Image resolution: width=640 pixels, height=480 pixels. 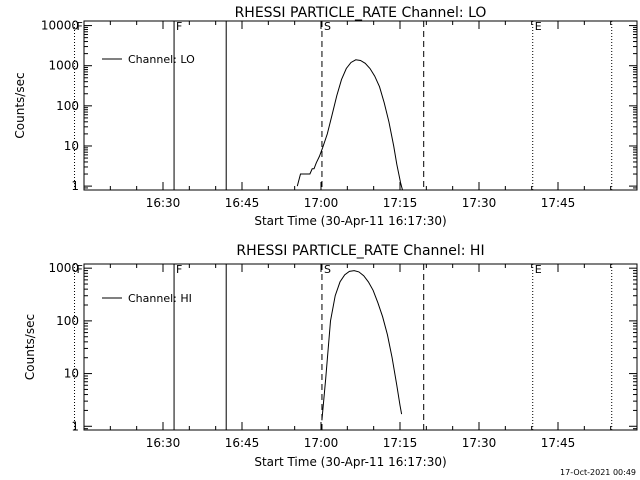 What do you see at coordinates (360, 251) in the screenshot?
I see `chart-title: RHESSI PARTICLE_RATE Channel: HI` at bounding box center [360, 251].